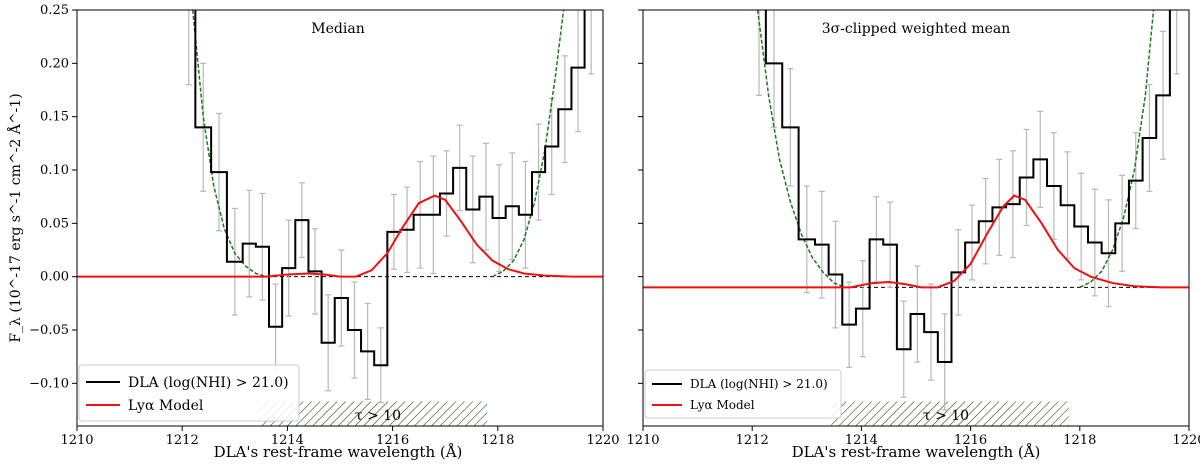 This screenshot has width=1200, height=466. What do you see at coordinates (54, 10) in the screenshot?
I see `y-tick-label: 0.25` at bounding box center [54, 10].